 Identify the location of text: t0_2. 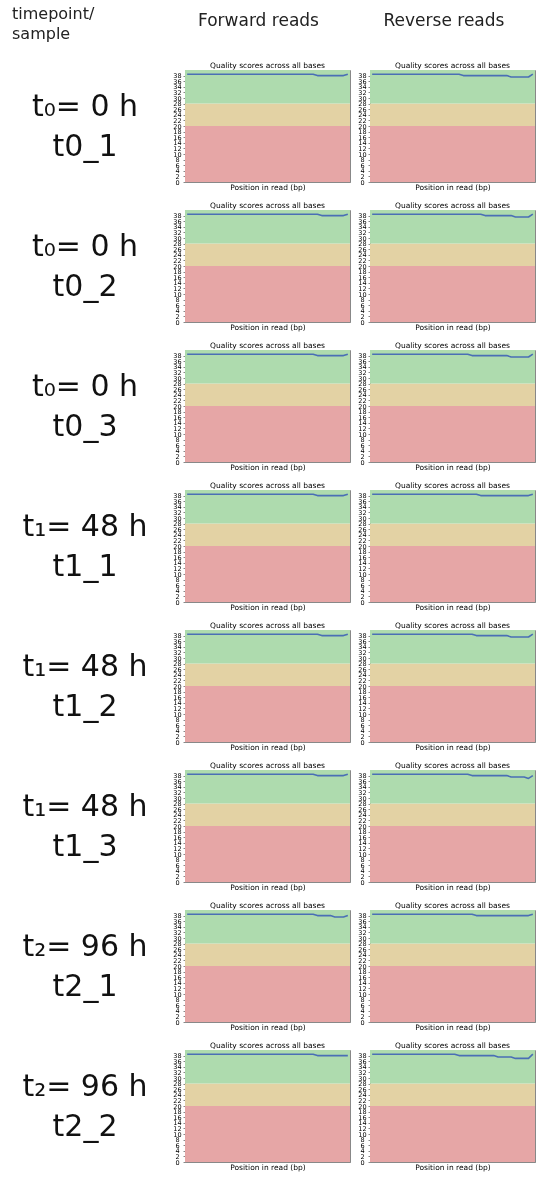
(85, 285).